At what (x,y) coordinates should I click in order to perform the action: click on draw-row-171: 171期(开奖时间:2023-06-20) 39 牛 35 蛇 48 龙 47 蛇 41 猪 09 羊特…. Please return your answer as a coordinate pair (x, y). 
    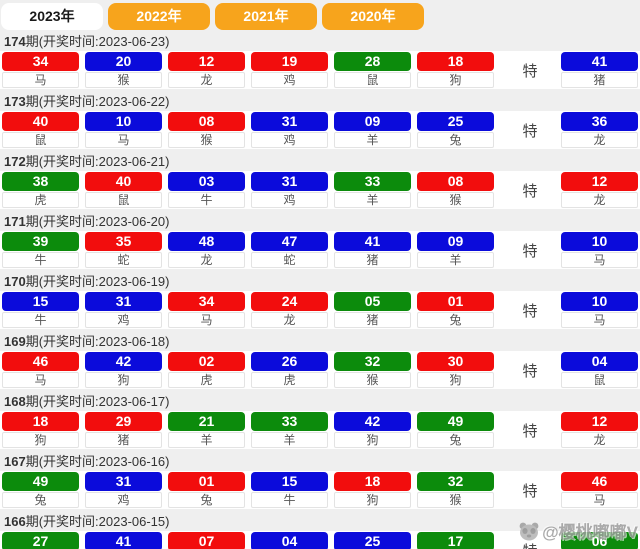
    Looking at the image, I should click on (320, 241).